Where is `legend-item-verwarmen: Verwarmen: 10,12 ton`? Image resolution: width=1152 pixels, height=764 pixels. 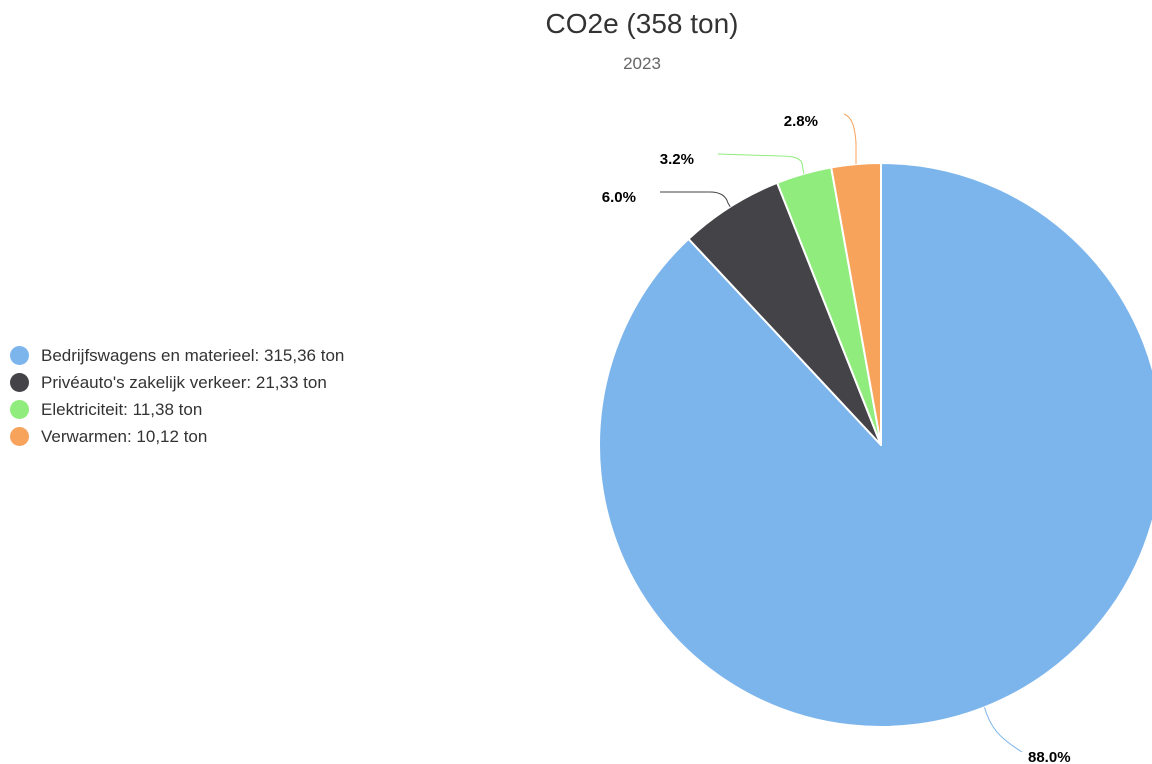 legend-item-verwarmen: Verwarmen: 10,12 ton is located at coordinates (177, 436).